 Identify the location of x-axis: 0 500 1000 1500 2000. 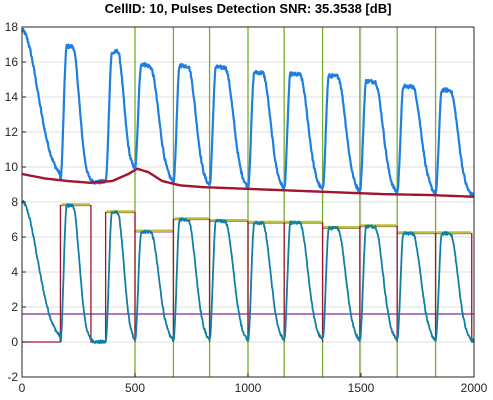
(253, 384).